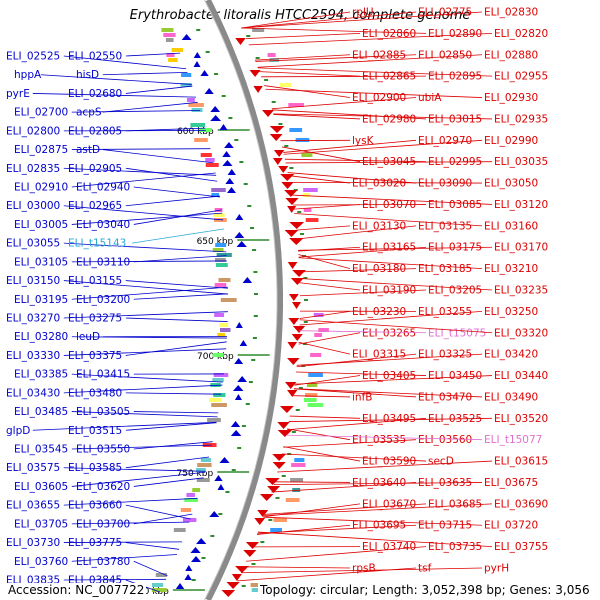  Describe the element at coordinates (95, 169) in the screenshot. I see `gene-label: ELI_02905` at that location.